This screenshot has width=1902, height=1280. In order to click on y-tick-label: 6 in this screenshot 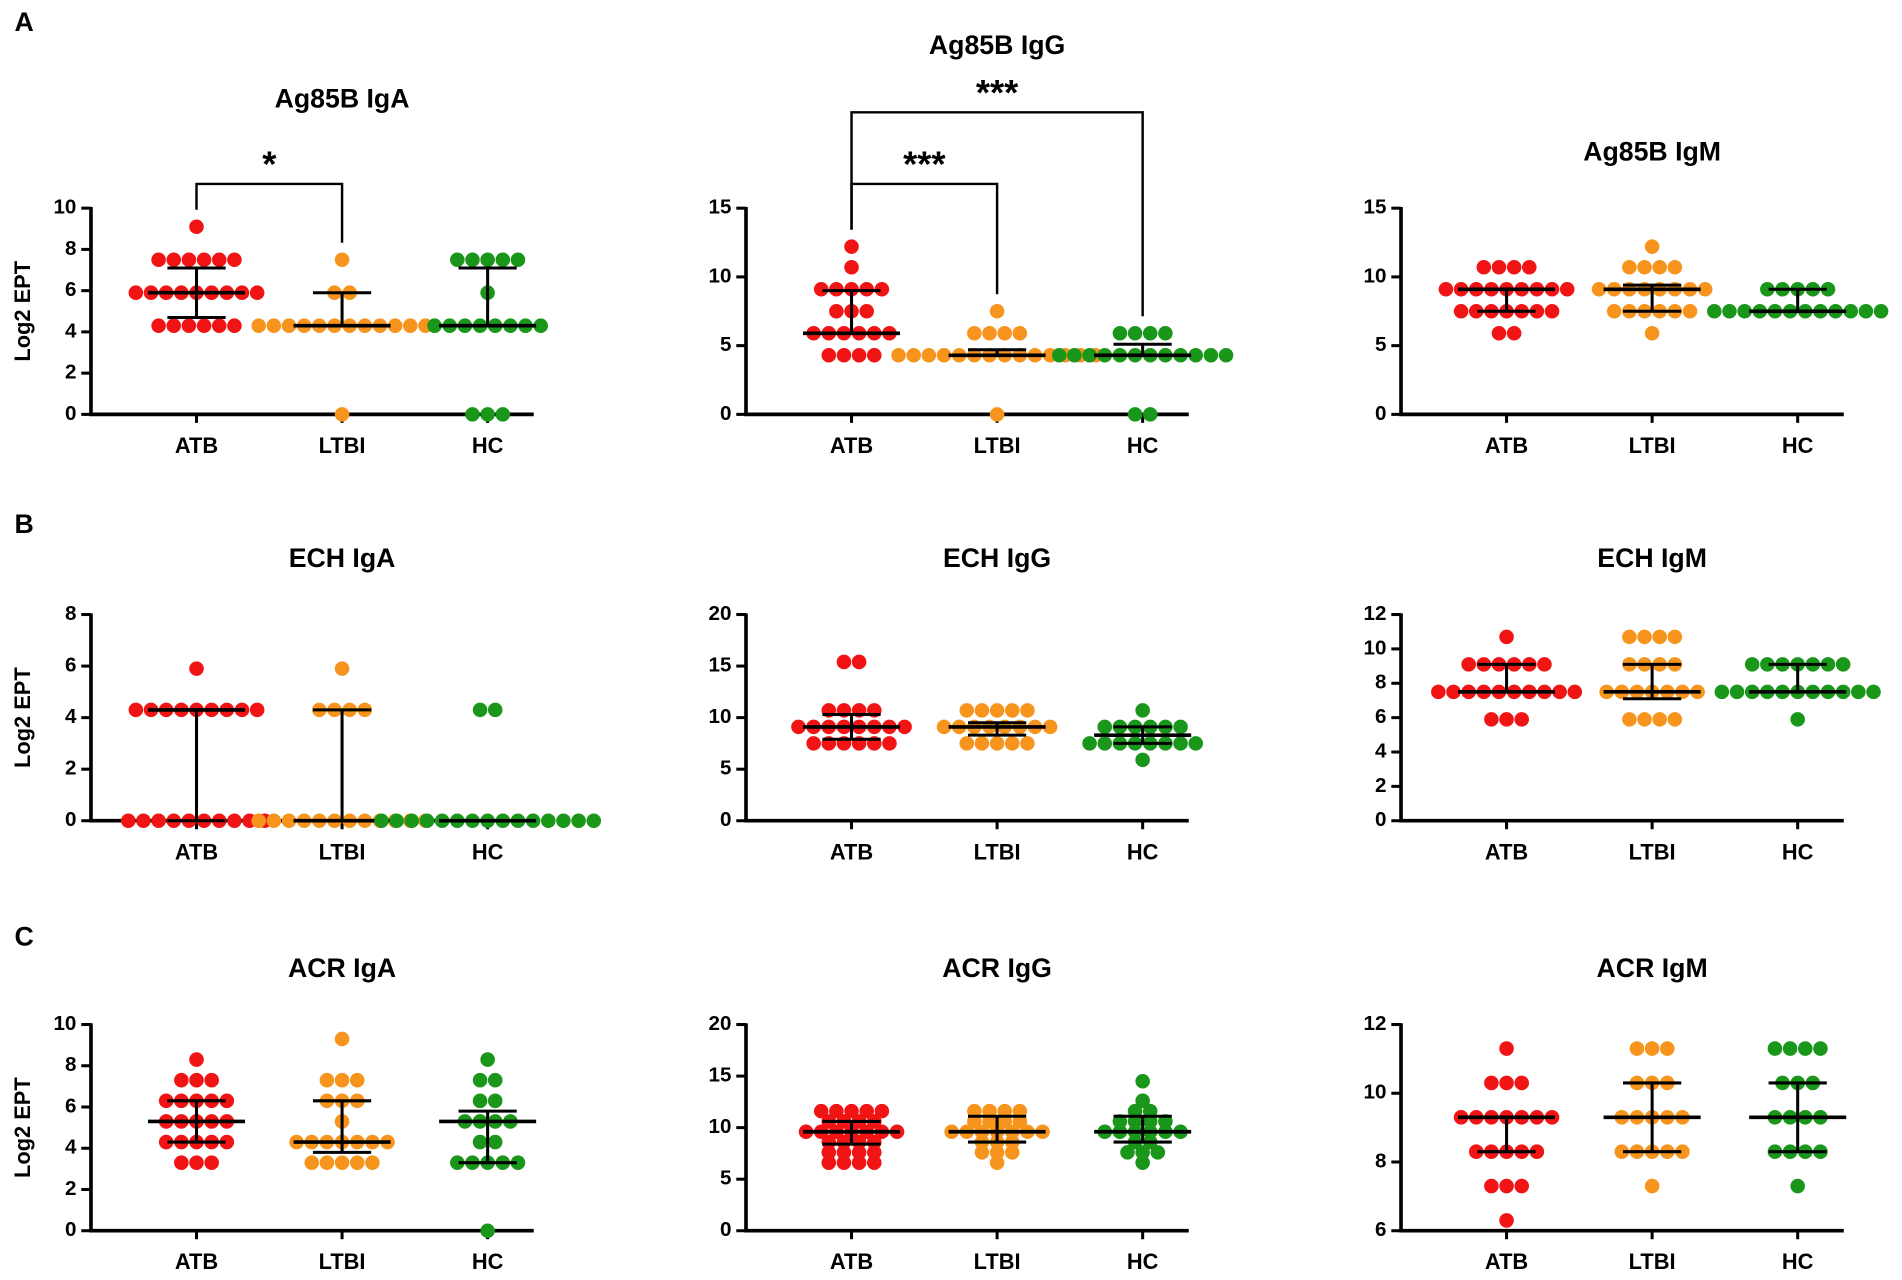, I will do `click(1380, 716)`.